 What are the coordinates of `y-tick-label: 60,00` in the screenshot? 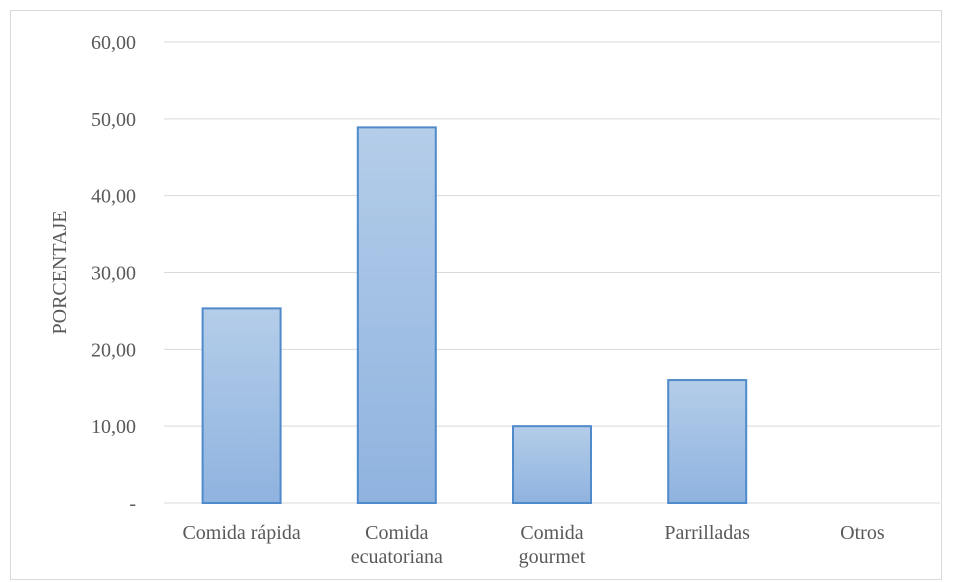 It's located at (113, 43).